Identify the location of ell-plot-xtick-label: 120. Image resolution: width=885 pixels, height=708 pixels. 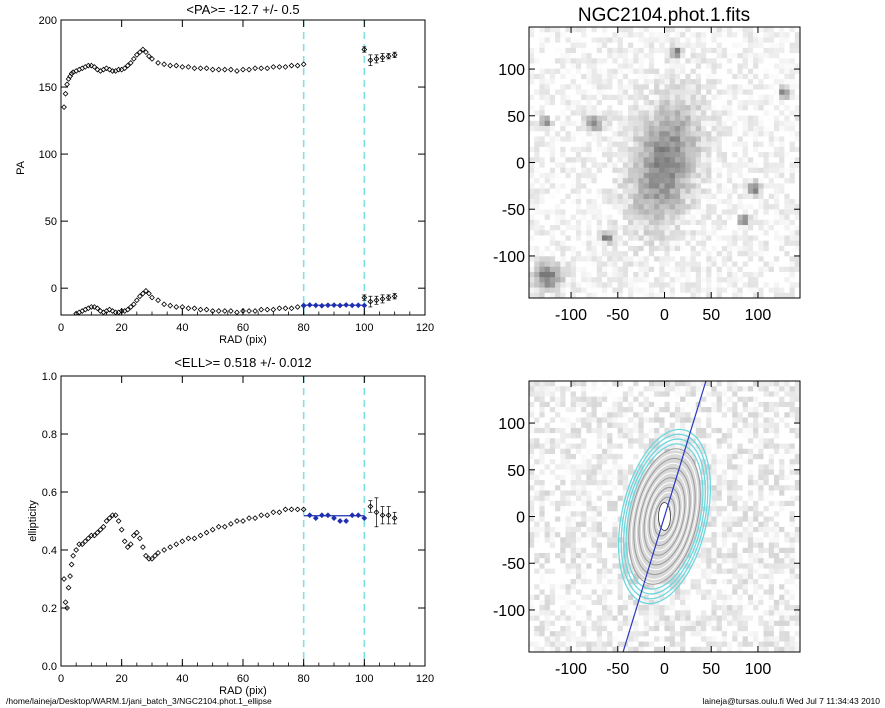
(425, 679).